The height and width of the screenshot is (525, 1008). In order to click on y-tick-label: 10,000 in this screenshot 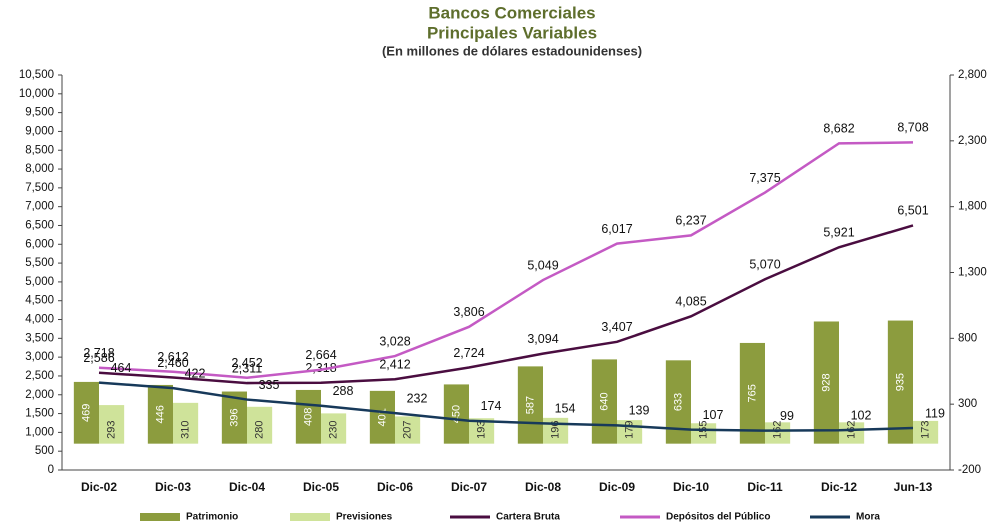, I will do `click(36, 94)`.